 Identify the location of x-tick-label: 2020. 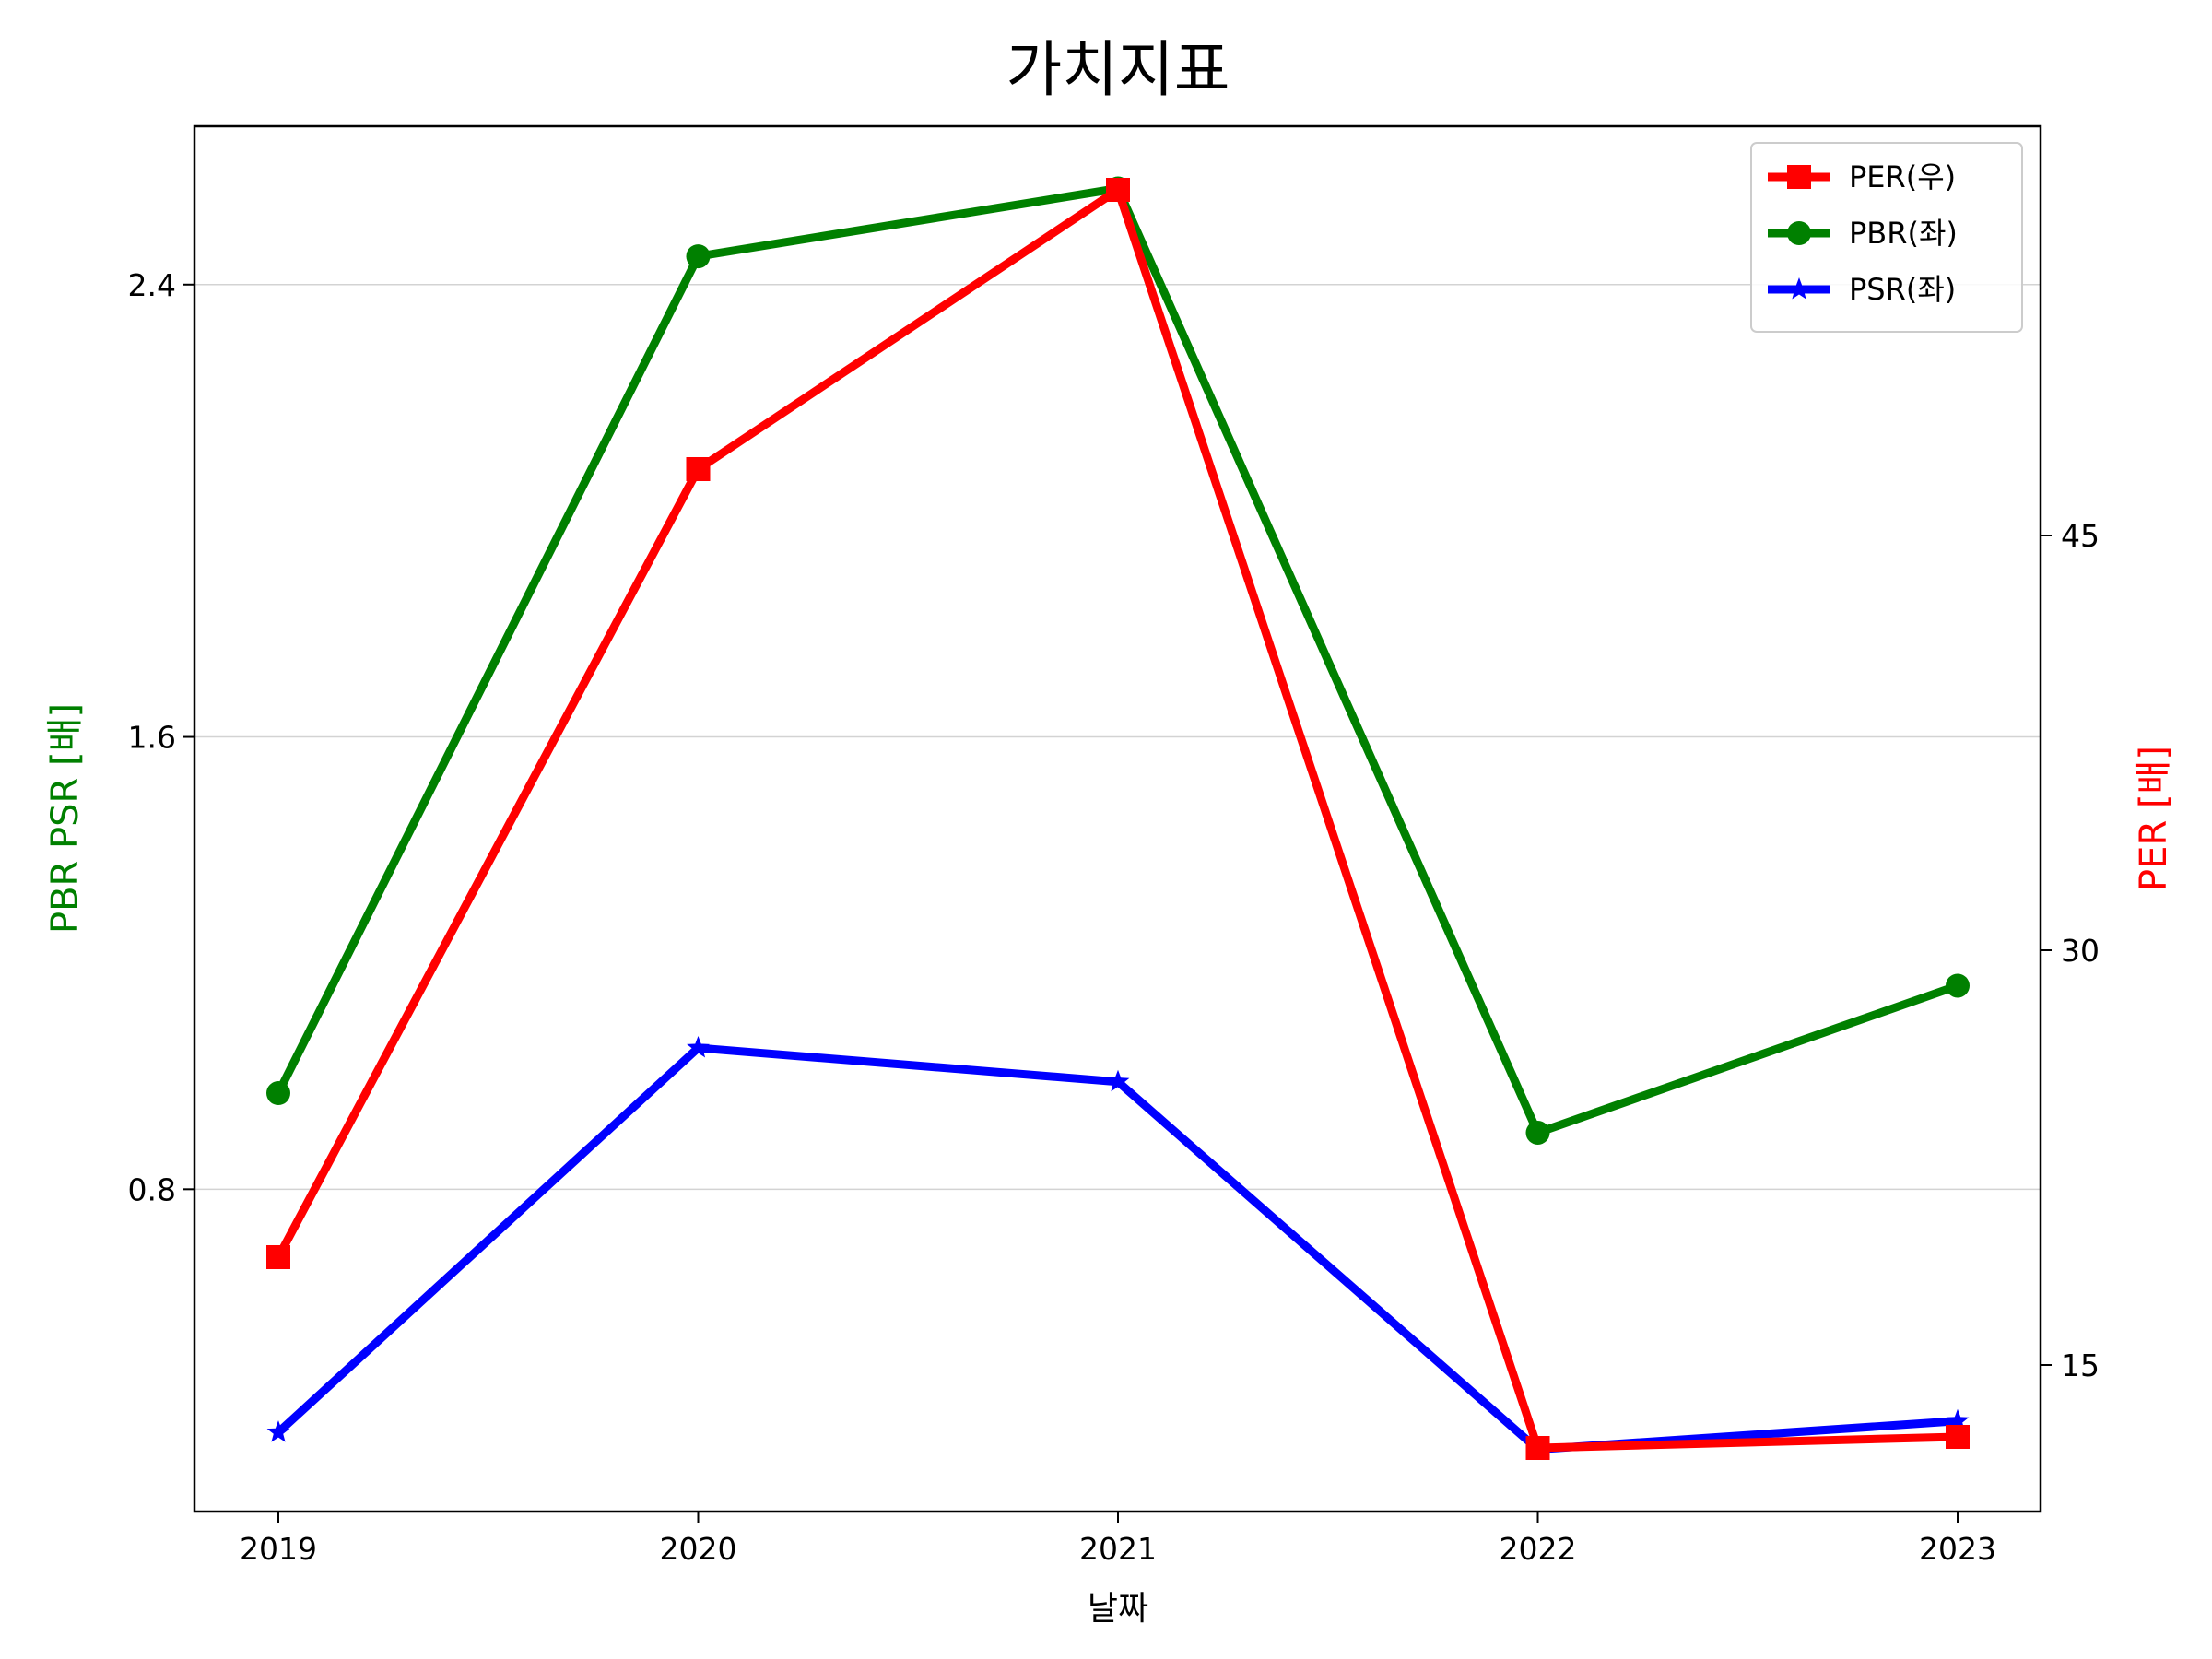
(698, 1549).